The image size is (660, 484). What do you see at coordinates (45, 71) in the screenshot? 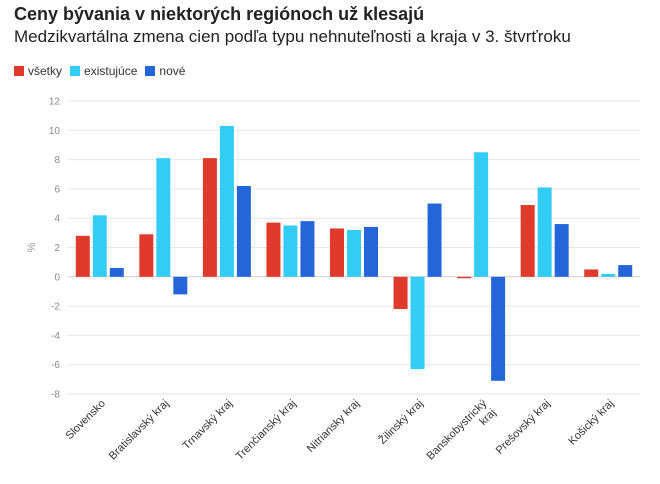
I see `legend-label-vsetky: všetky` at bounding box center [45, 71].